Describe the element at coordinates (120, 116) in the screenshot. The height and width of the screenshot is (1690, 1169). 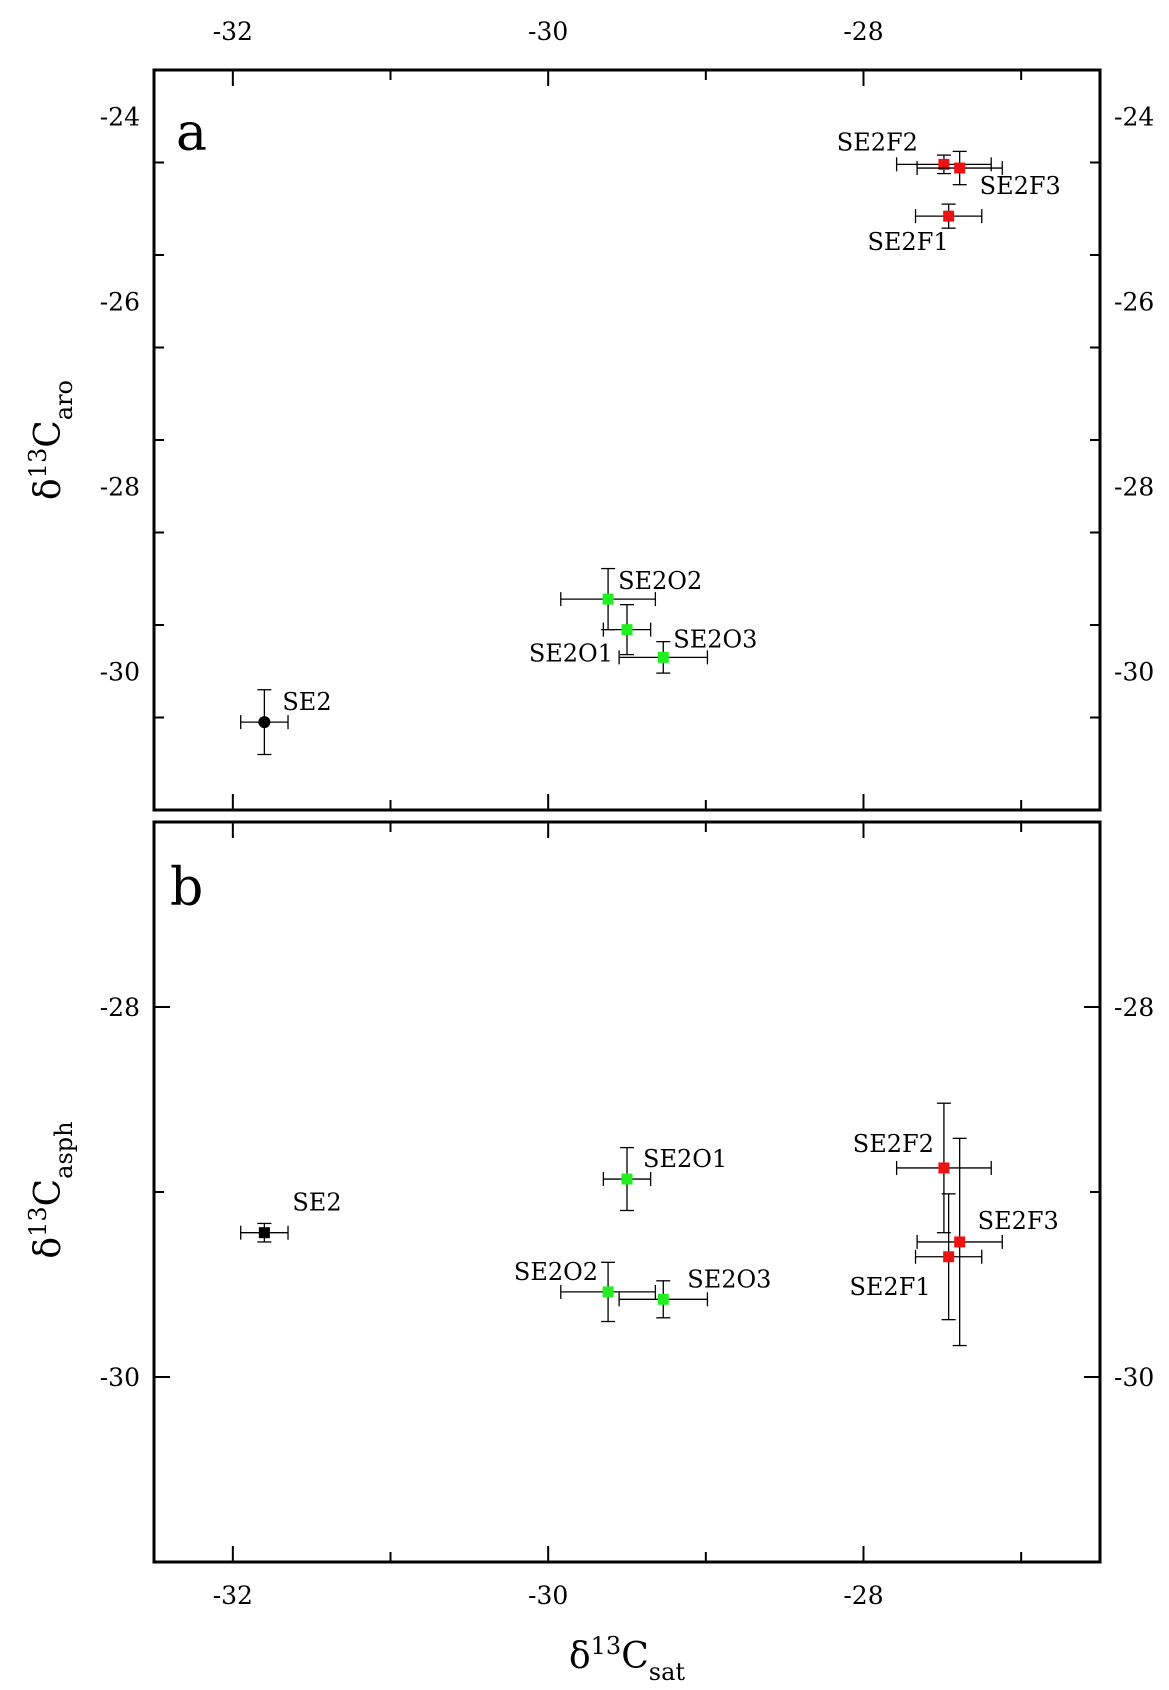
I see `y-tick-label-left: -24` at that location.